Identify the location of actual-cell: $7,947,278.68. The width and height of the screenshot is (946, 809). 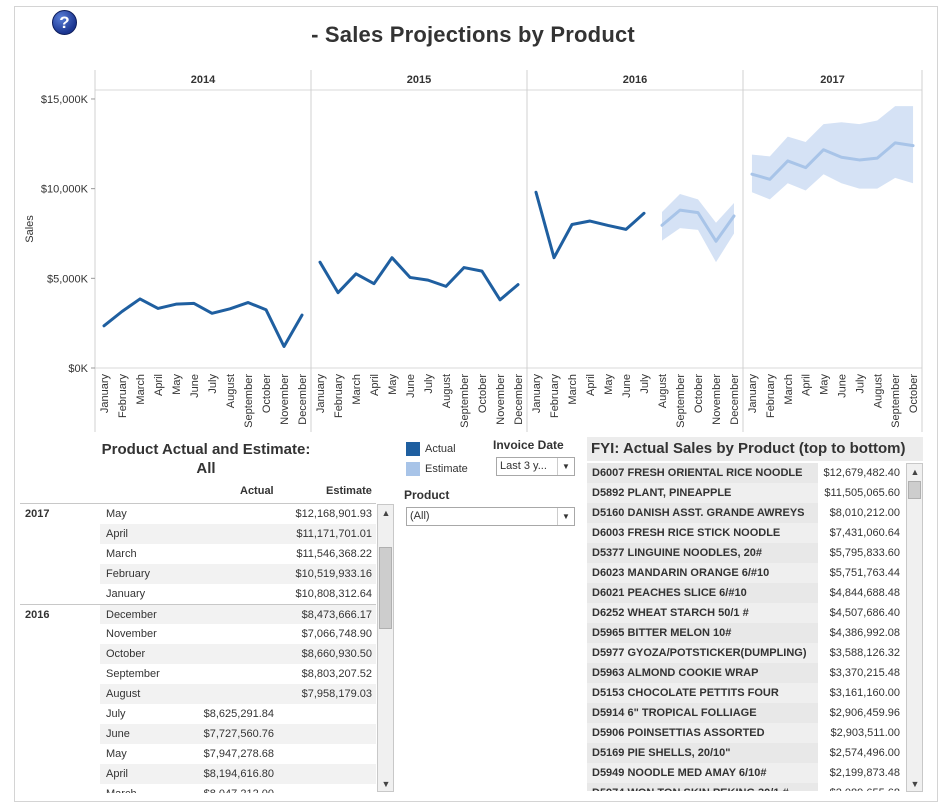
(238, 754).